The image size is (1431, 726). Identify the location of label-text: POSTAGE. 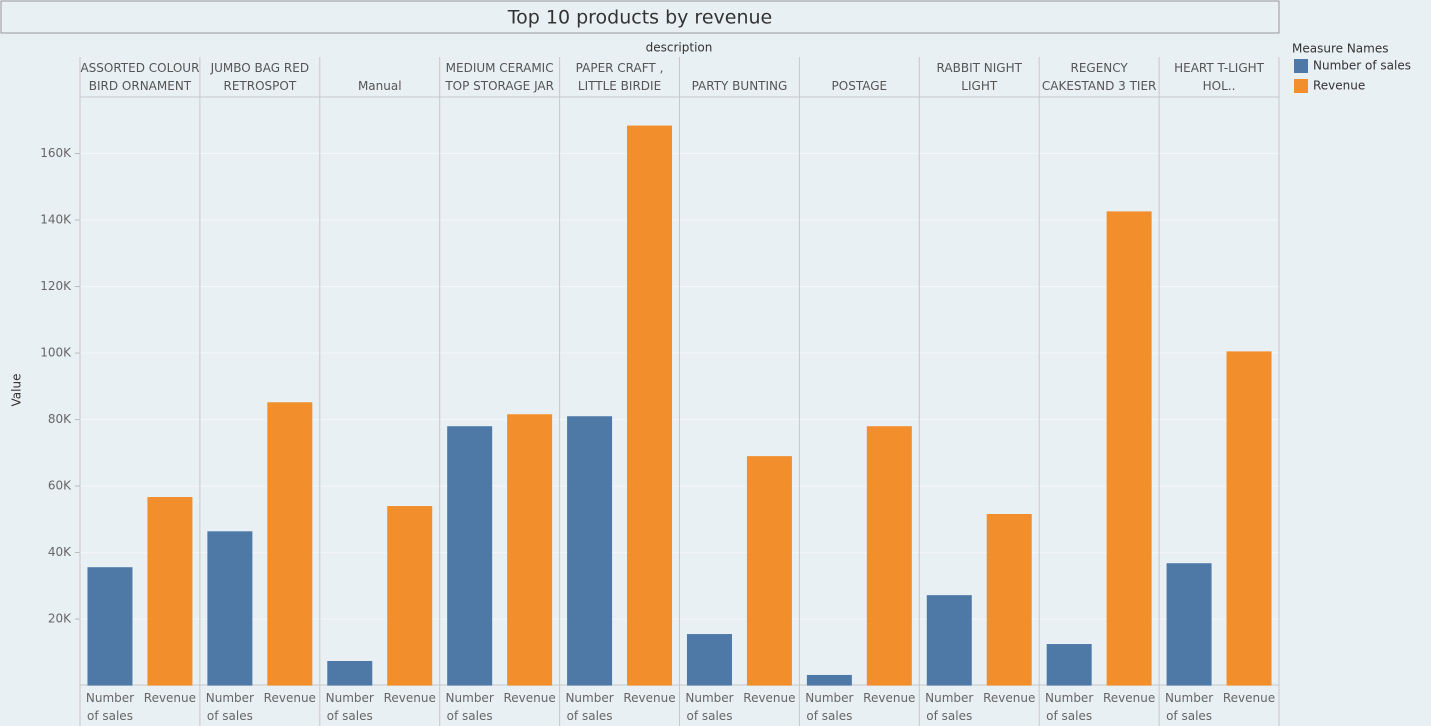
(859, 86).